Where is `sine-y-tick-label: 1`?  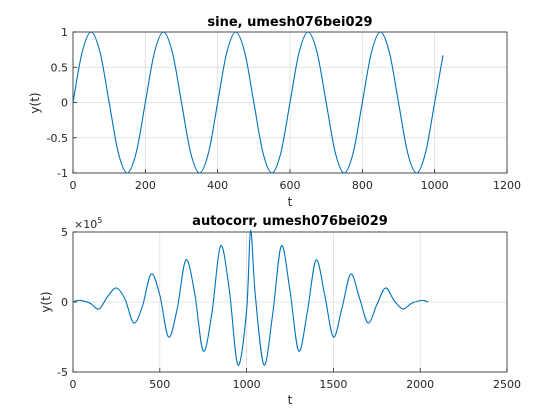
sine-y-tick-label: 1 is located at coordinates (64, 32).